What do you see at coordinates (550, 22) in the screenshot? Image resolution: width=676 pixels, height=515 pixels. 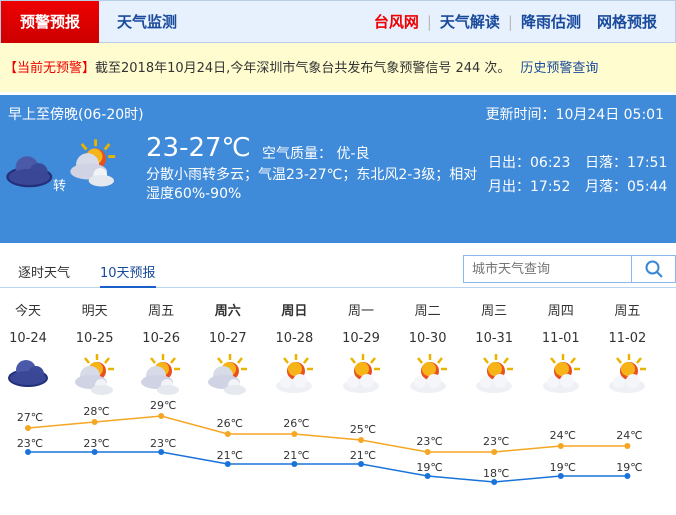 I see `link-rain-estimate: 降雨估测` at bounding box center [550, 22].